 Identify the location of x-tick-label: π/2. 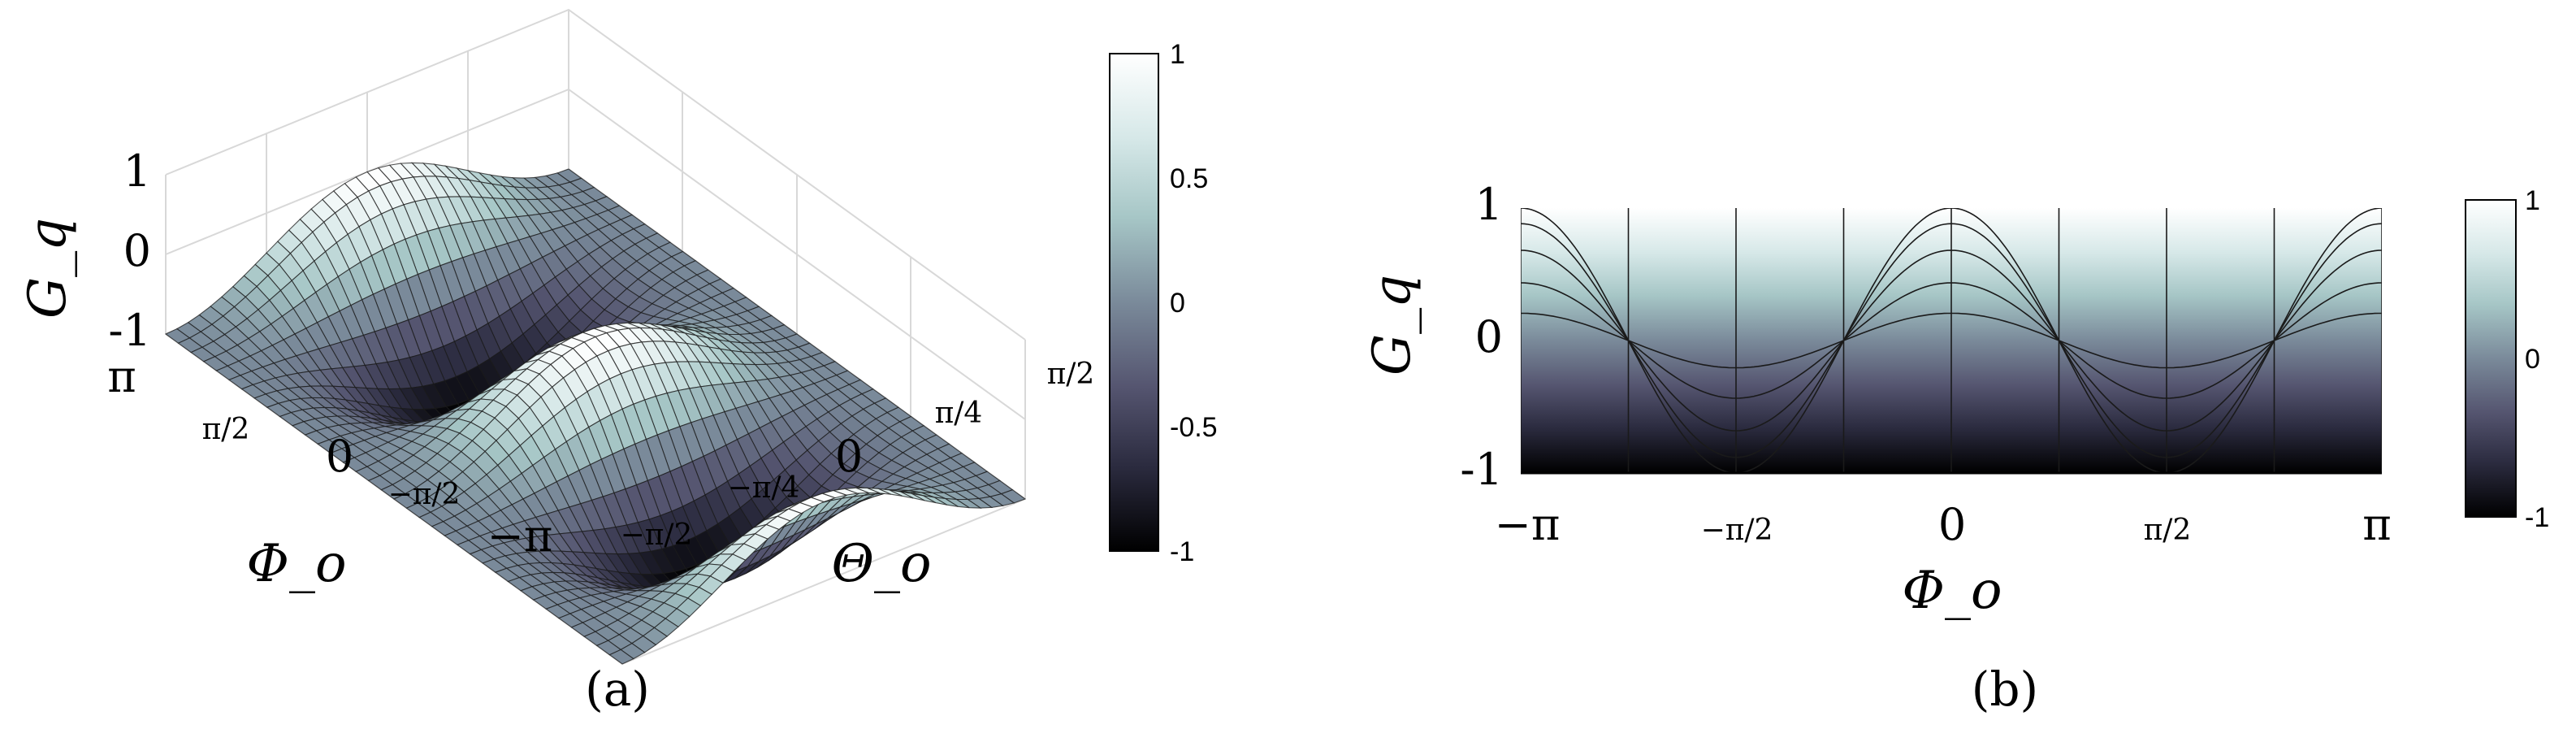
(2168, 530).